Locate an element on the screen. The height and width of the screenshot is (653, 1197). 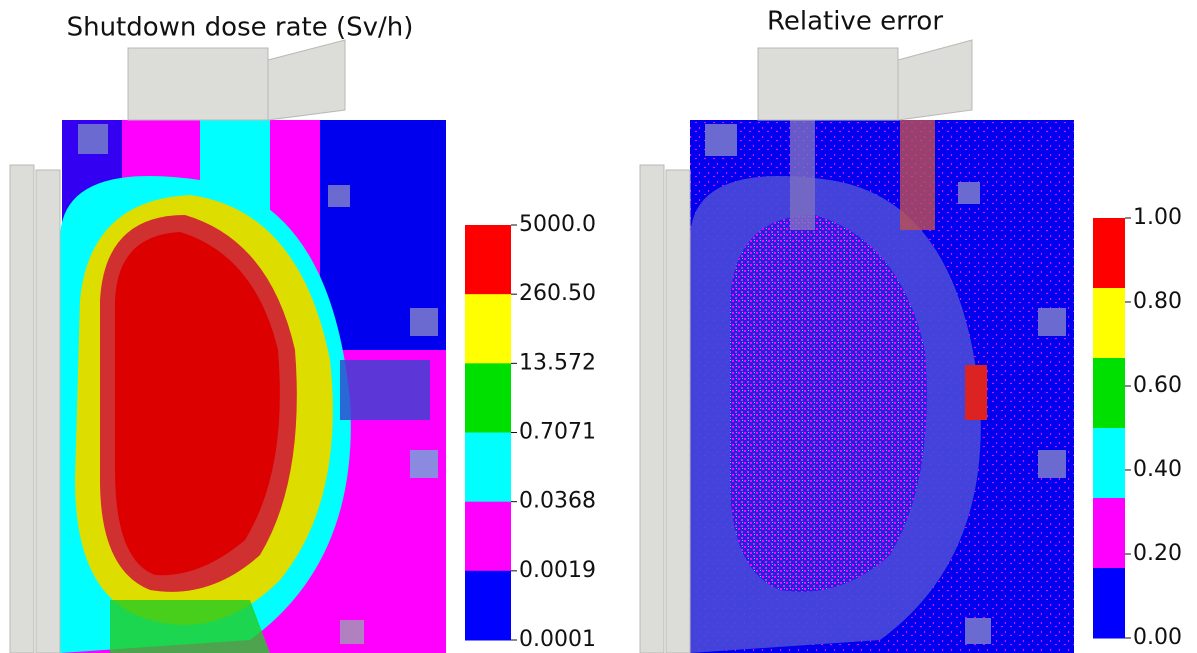
colorbar-label: 260.50 is located at coordinates (557, 293).